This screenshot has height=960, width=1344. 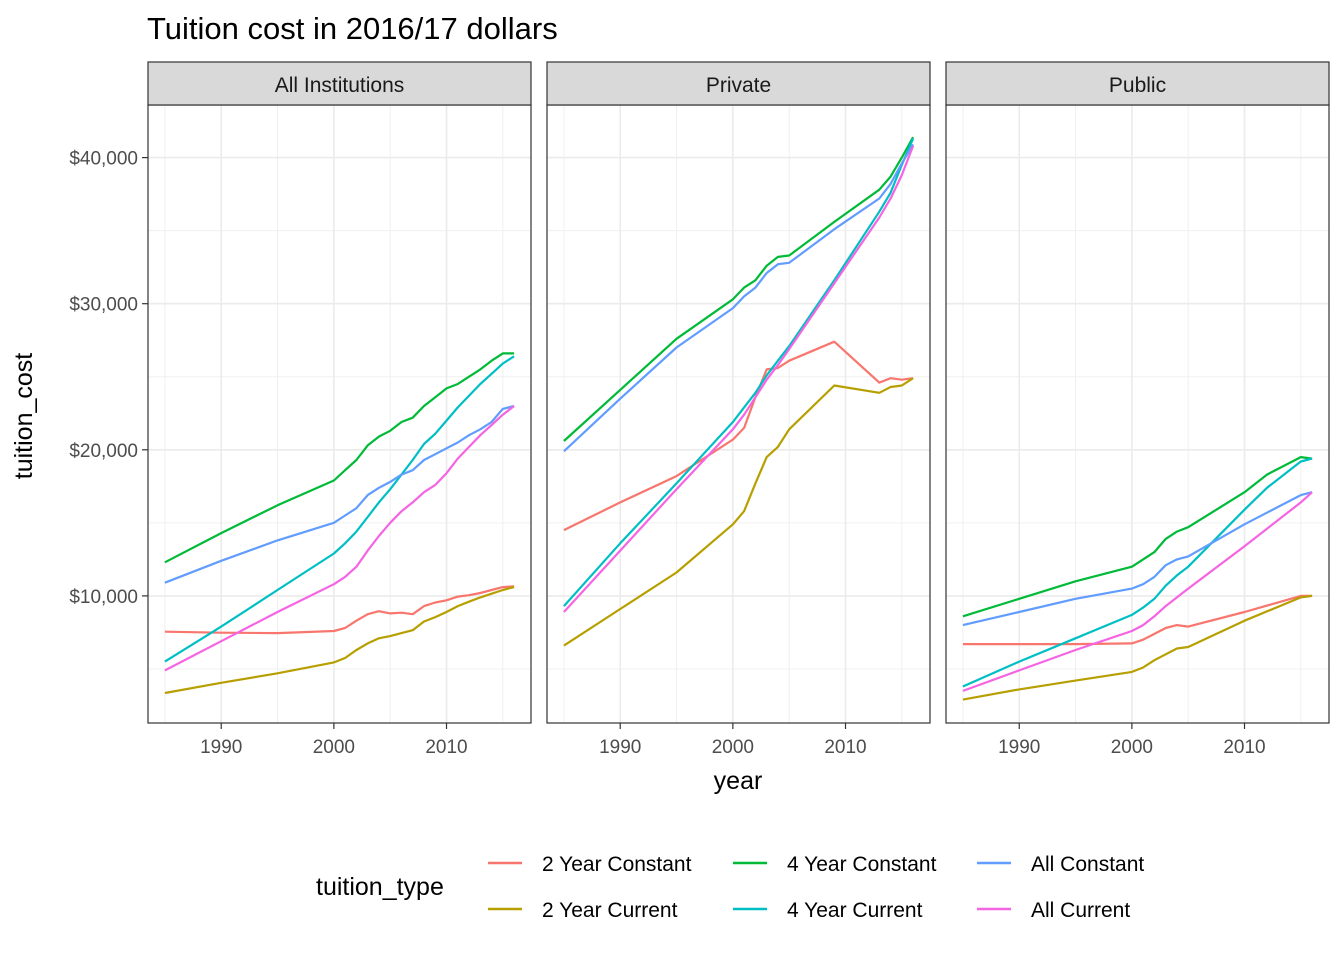 What do you see at coordinates (103, 305) in the screenshot?
I see `y-tick-label: $30,000` at bounding box center [103, 305].